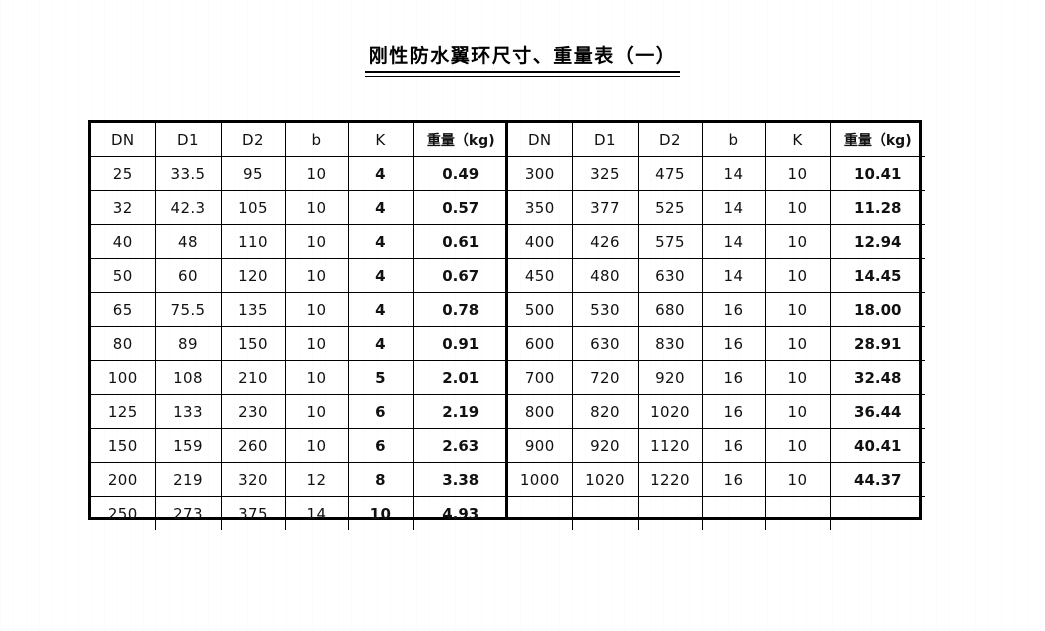 The image size is (1045, 631). Describe the element at coordinates (123, 411) in the screenshot. I see `cell-dn: 125` at that location.